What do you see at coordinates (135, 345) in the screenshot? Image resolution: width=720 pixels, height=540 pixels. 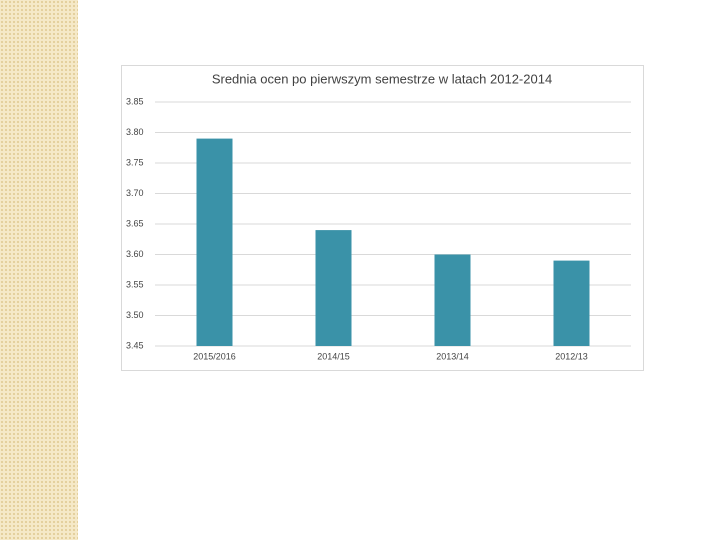 I see `y-tick-label: 3.45` at bounding box center [135, 345].